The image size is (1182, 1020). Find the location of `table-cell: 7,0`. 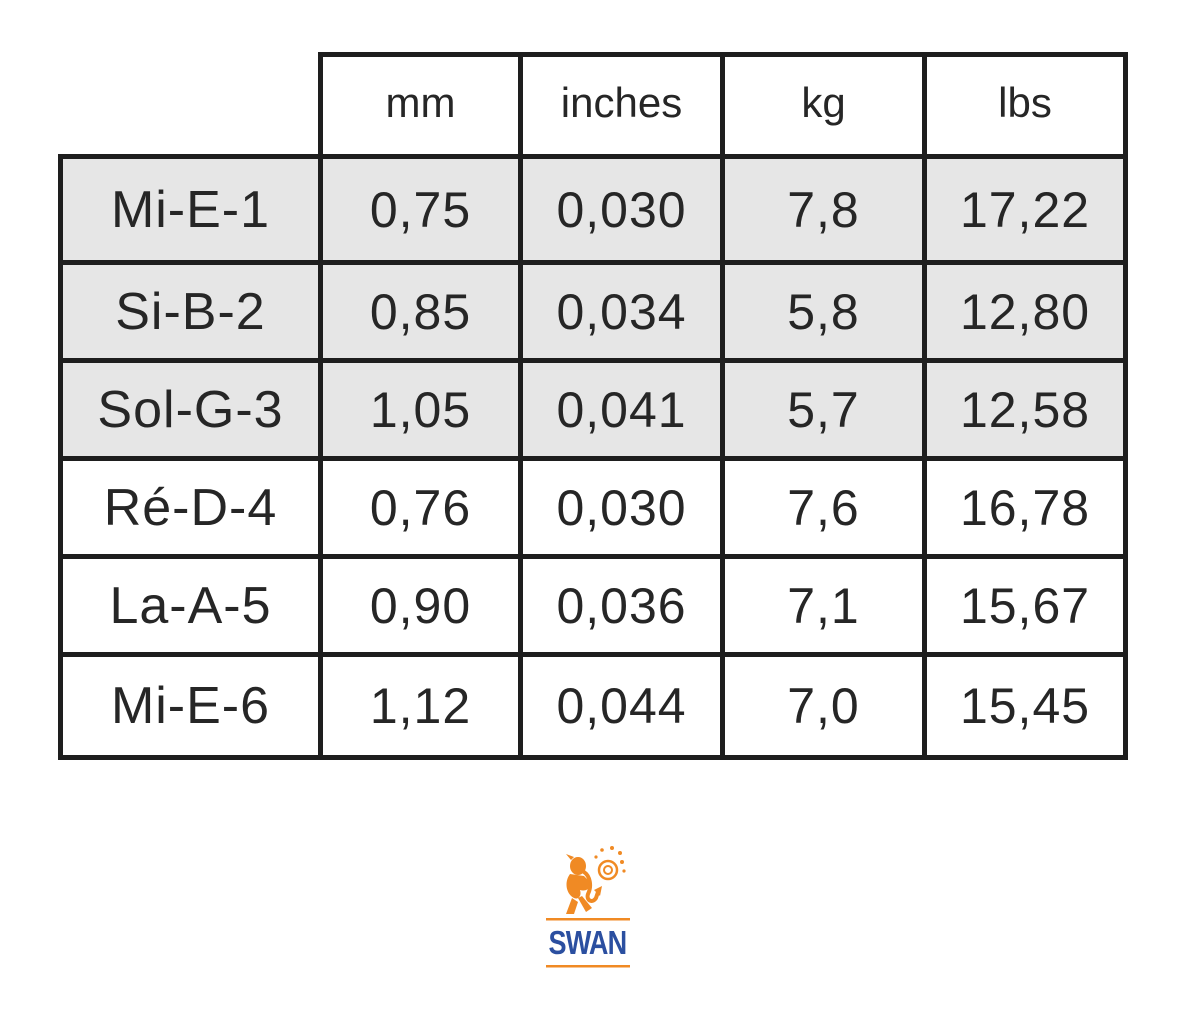

table-cell: 7,0 is located at coordinates (823, 706).